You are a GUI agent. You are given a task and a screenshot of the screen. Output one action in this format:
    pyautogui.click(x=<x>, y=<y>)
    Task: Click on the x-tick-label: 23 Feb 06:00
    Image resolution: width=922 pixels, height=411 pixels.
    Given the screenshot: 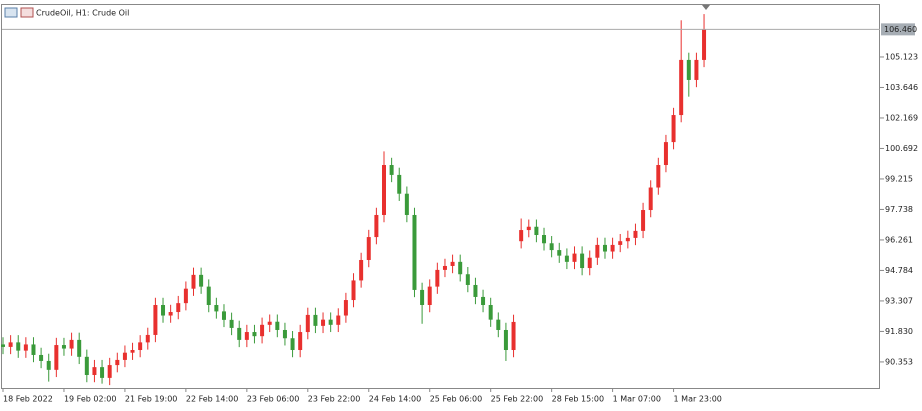 What is the action you would take?
    pyautogui.click(x=273, y=399)
    